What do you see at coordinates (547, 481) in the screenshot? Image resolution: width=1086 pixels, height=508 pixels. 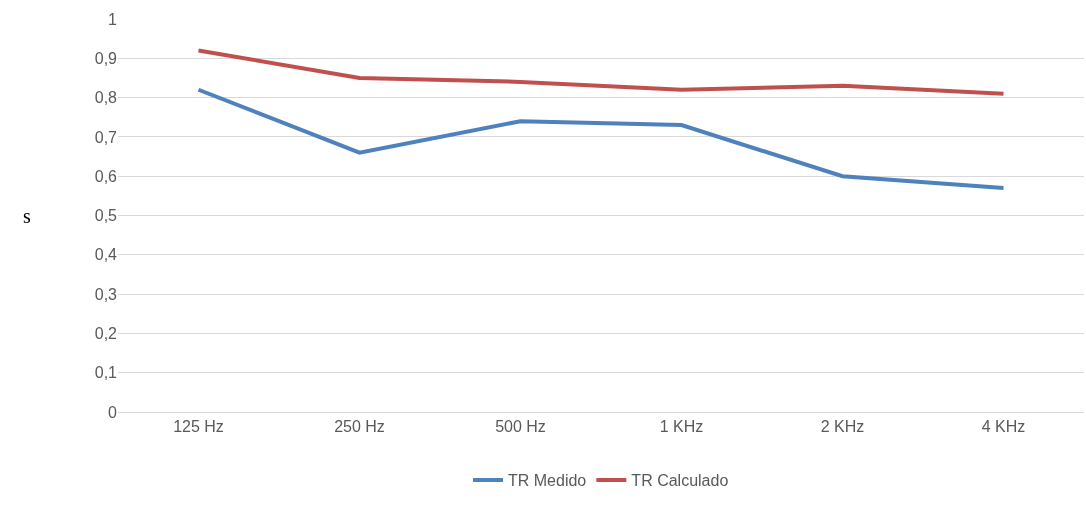 I see `legend-label: TR Medido` at bounding box center [547, 481].